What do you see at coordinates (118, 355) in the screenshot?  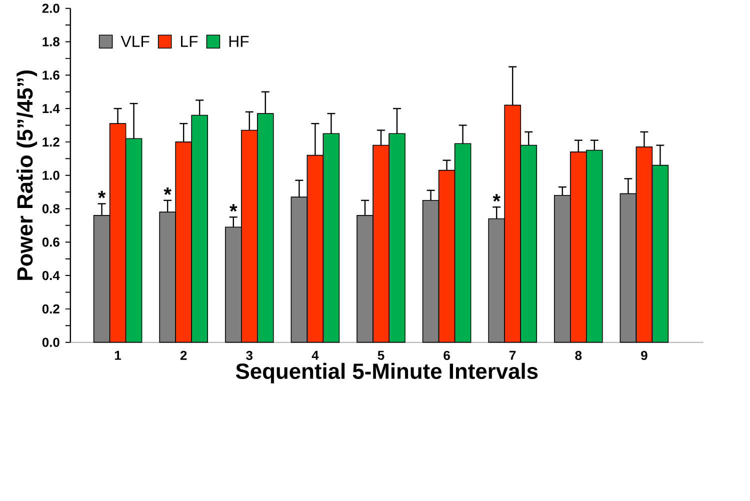 I see `x-tick-label: 1` at bounding box center [118, 355].